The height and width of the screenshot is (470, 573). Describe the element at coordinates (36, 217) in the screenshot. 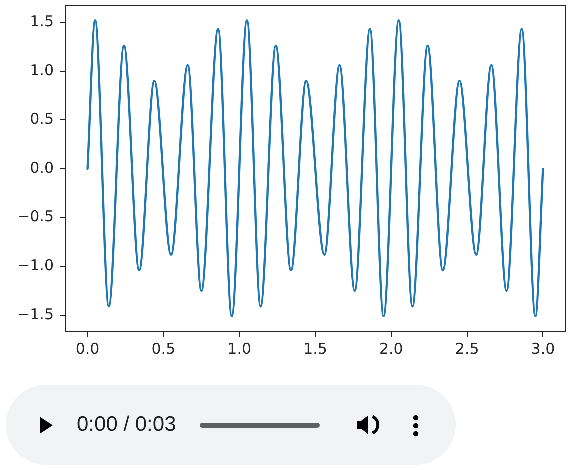

I see `y-tick-label: −0.5` at that location.